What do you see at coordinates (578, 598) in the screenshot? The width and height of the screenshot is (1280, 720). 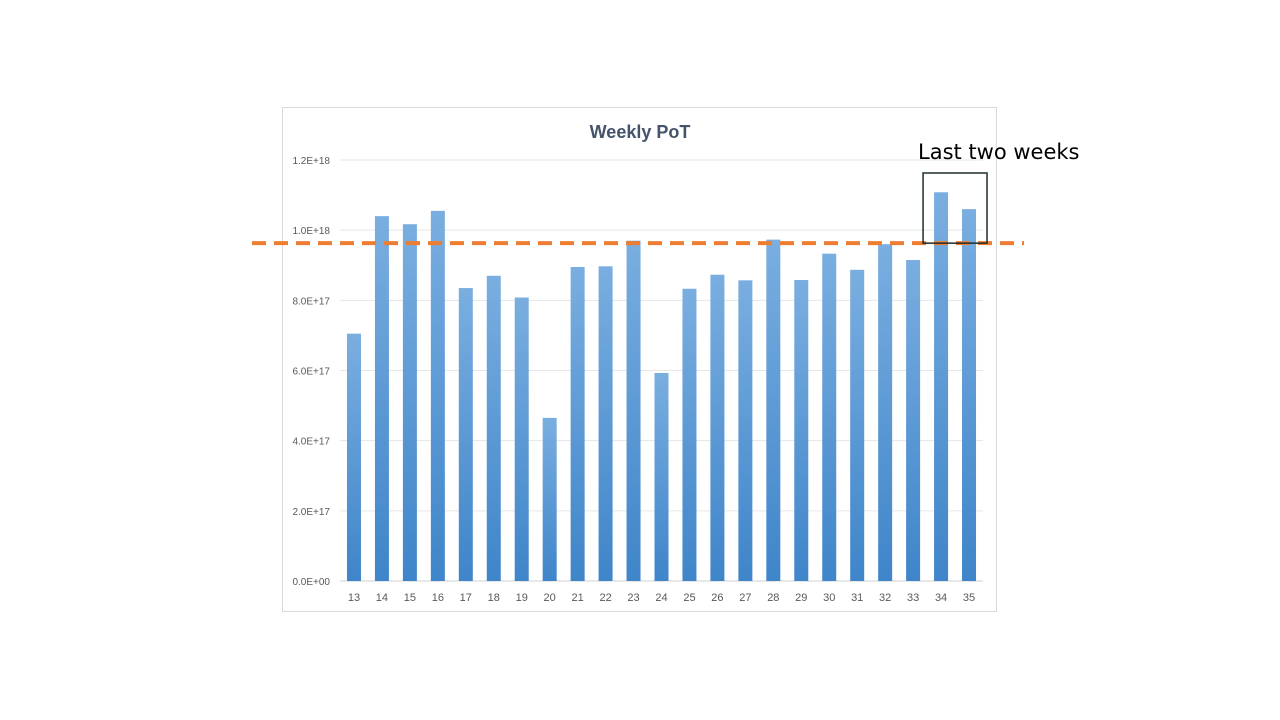 I see `x-tick-label: 21` at bounding box center [578, 598].